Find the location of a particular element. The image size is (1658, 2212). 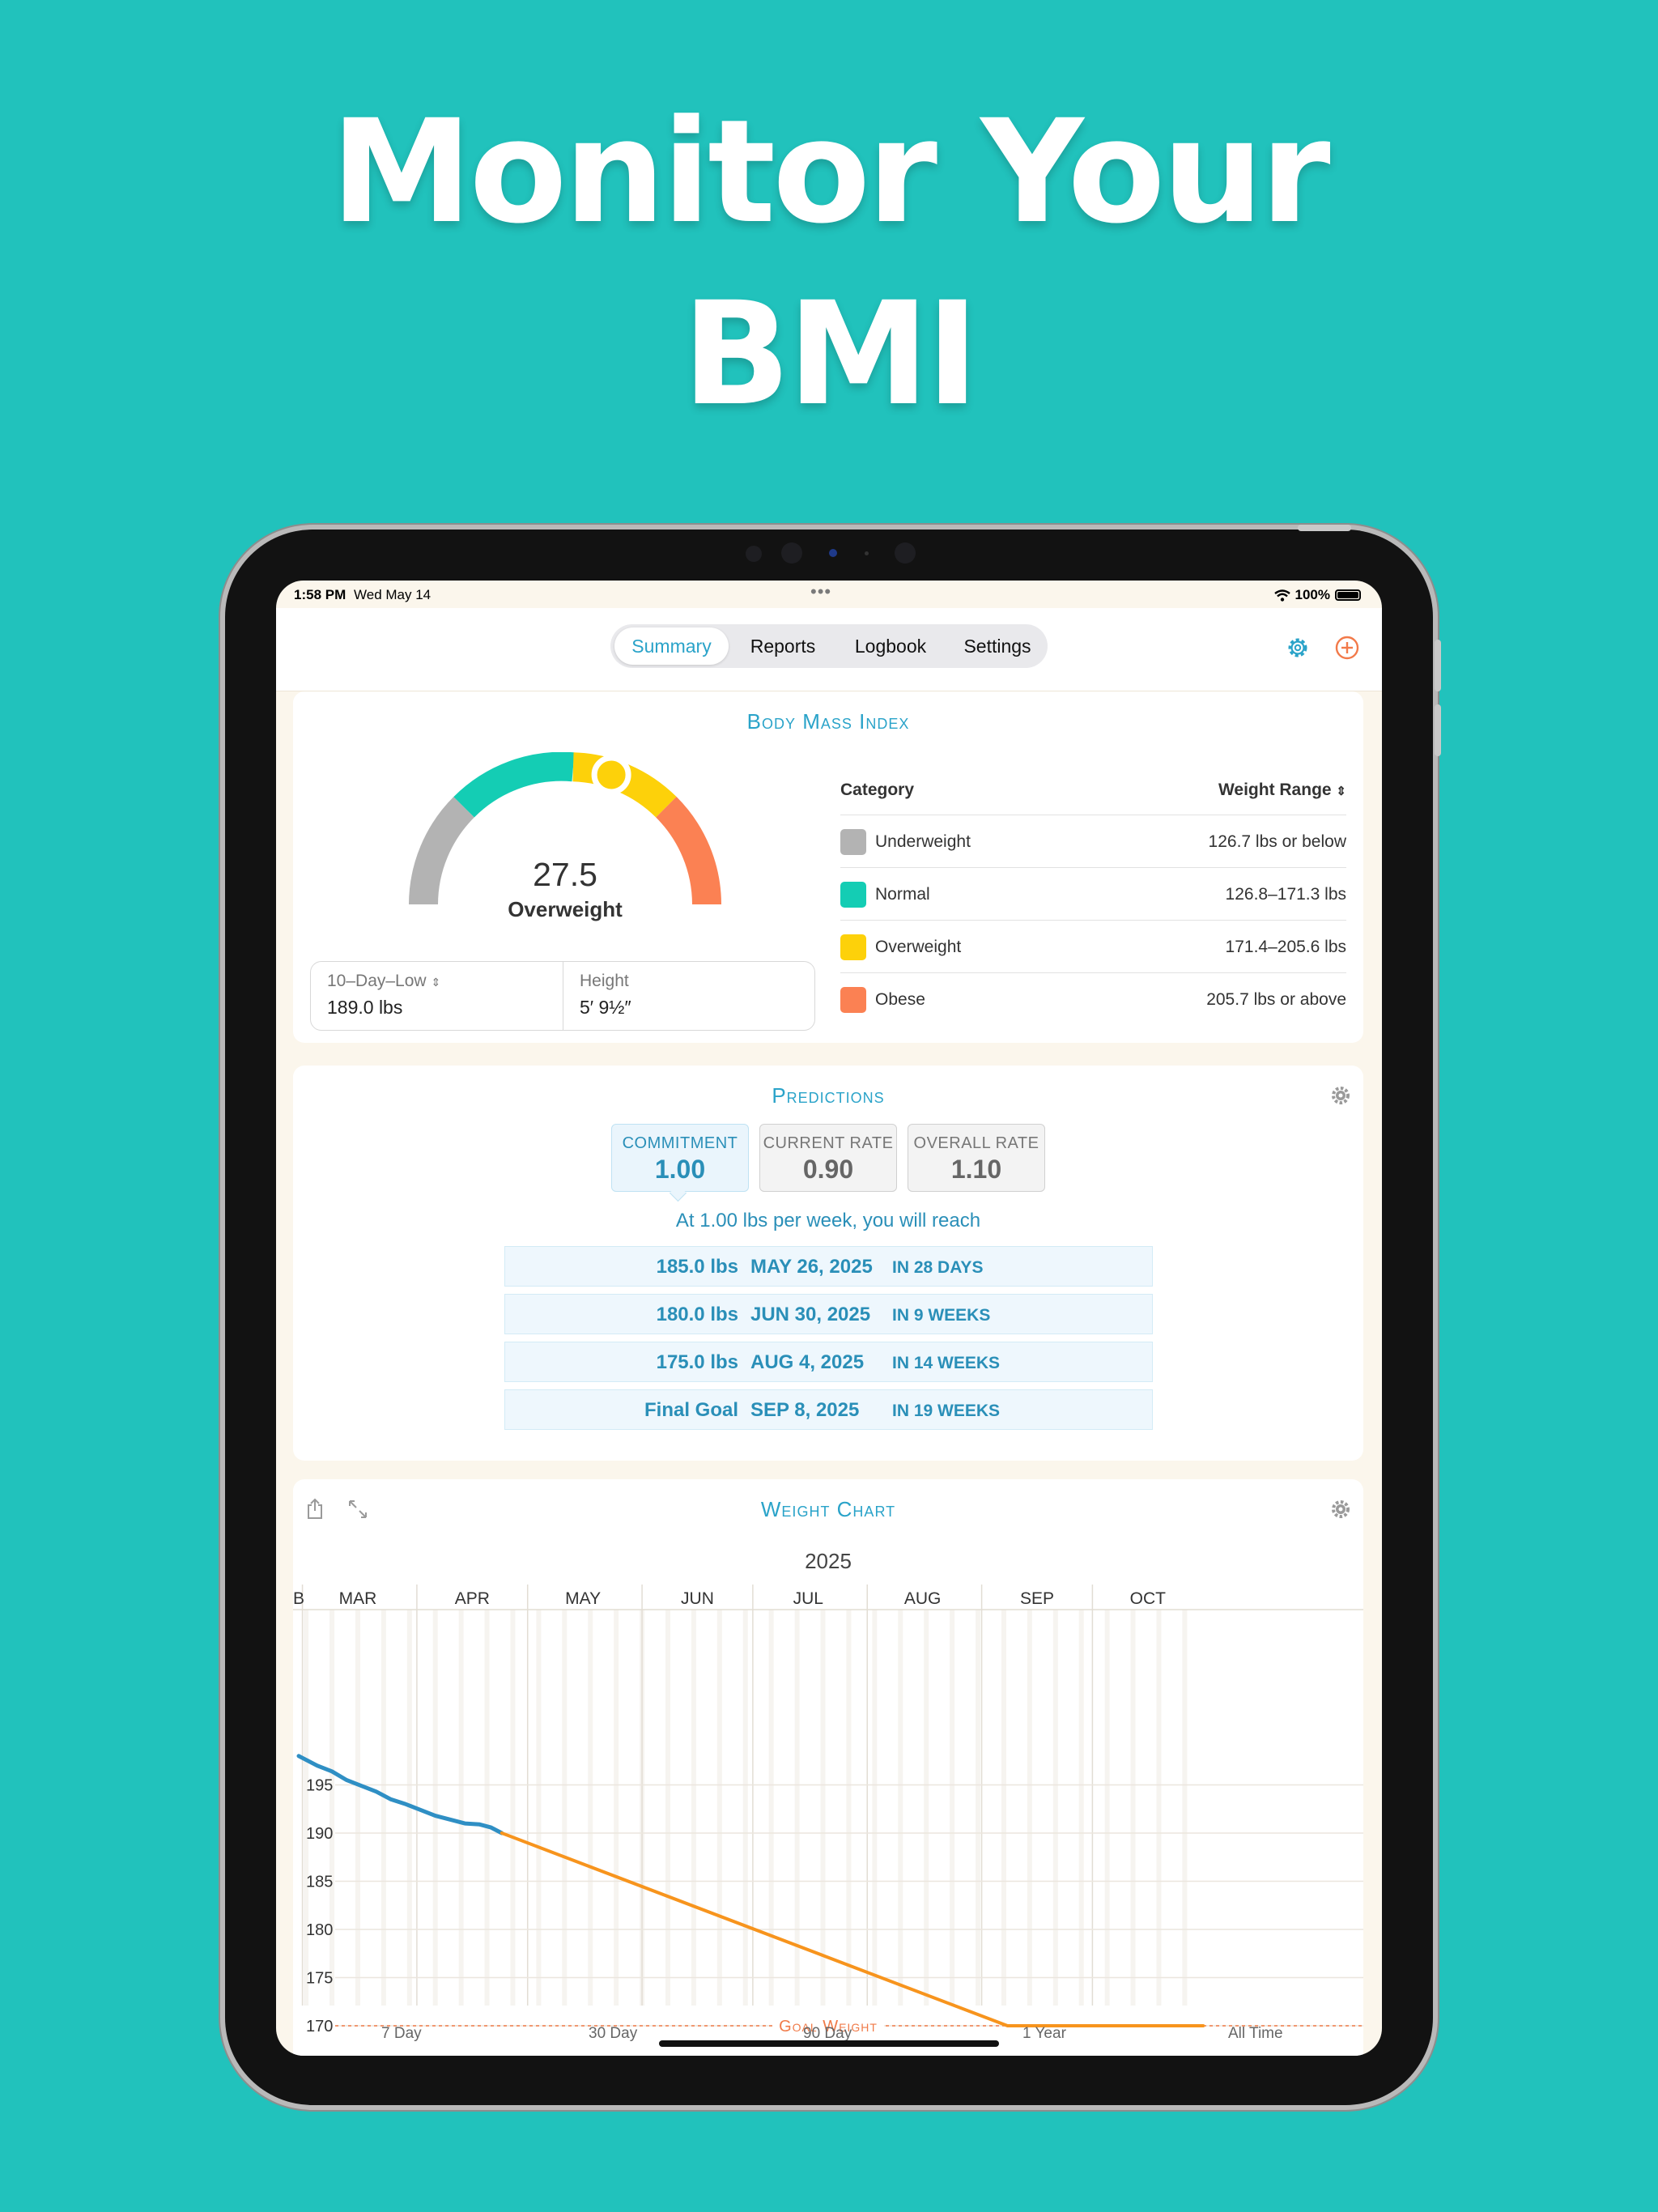

weight-range-header: Weight Range ⇕ is located at coordinates (1282, 791).